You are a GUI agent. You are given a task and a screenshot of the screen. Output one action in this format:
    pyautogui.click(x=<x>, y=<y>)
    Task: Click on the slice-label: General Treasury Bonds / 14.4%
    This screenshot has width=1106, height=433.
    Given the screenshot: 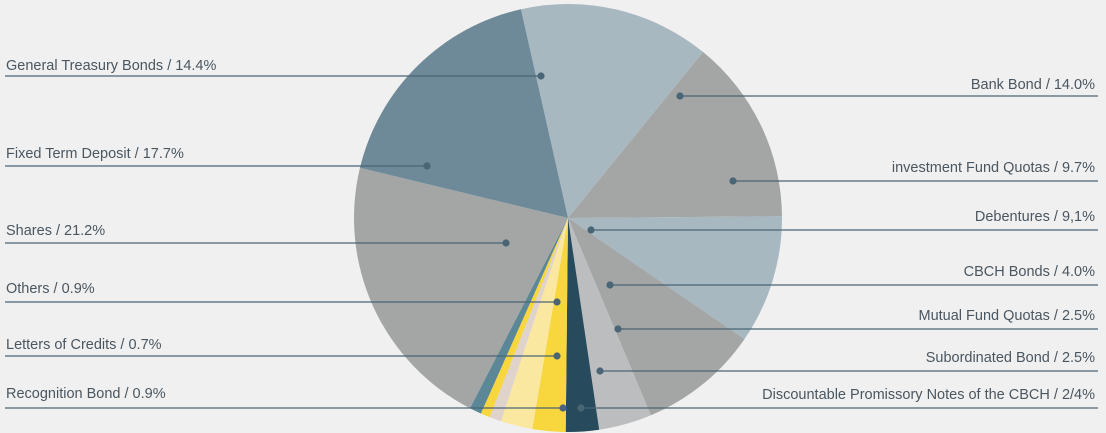 What is the action you would take?
    pyautogui.click(x=111, y=66)
    